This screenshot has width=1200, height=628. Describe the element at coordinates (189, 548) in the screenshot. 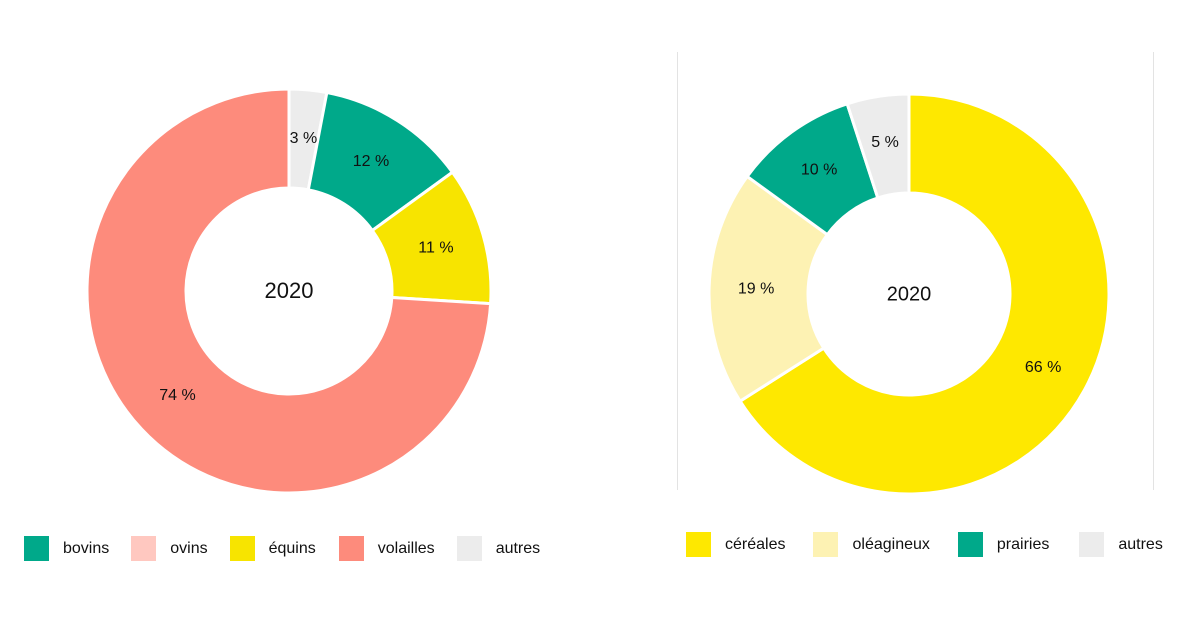

I see `legend-label: ovins` at that location.